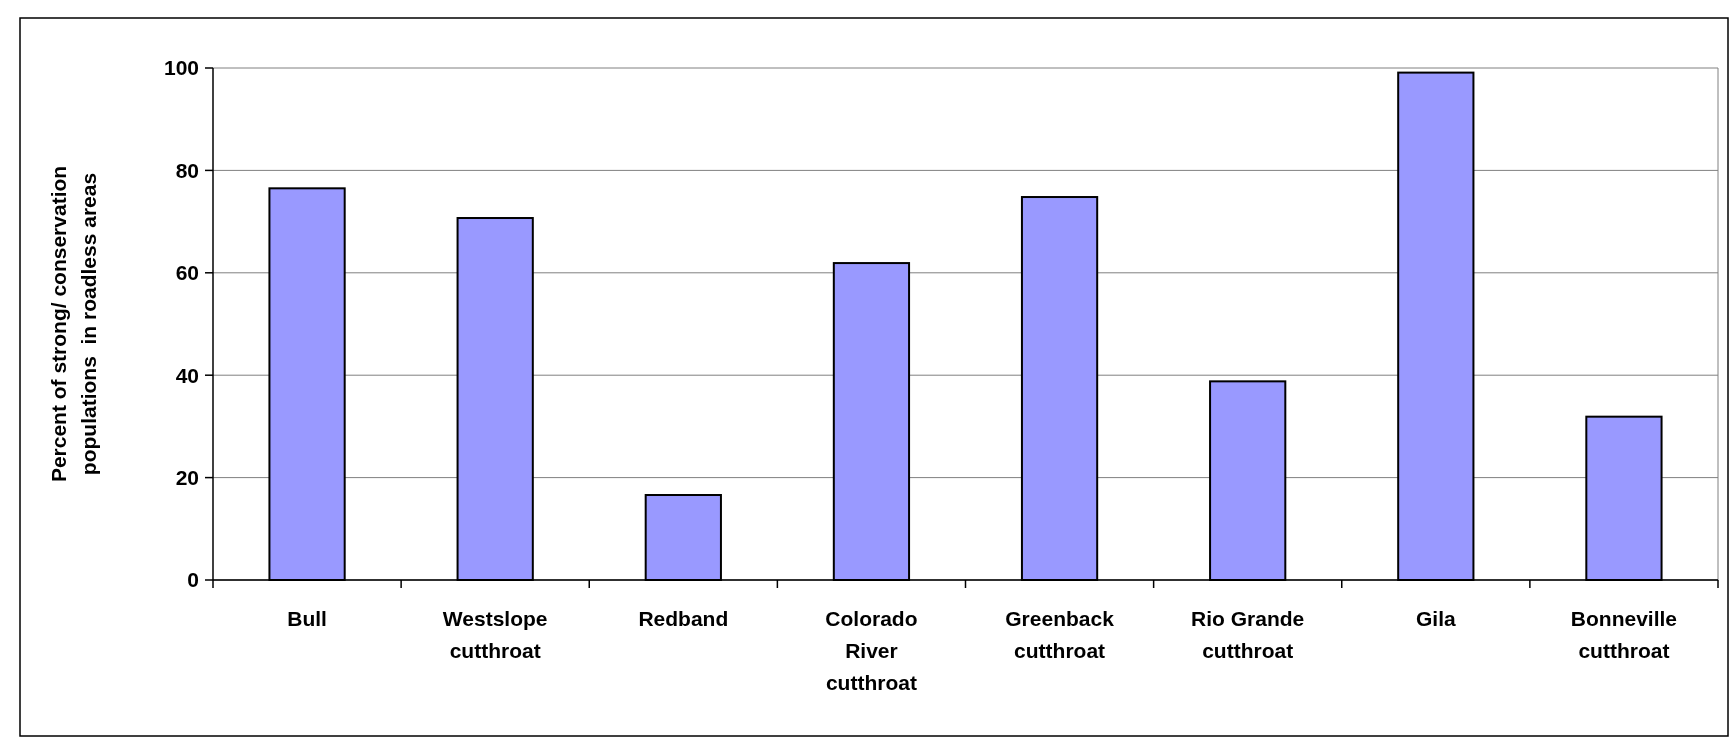 Image resolution: width=1732 pixels, height=738 pixels. I want to click on x-tick-label: Greenback cutthroat, so click(1060, 634).